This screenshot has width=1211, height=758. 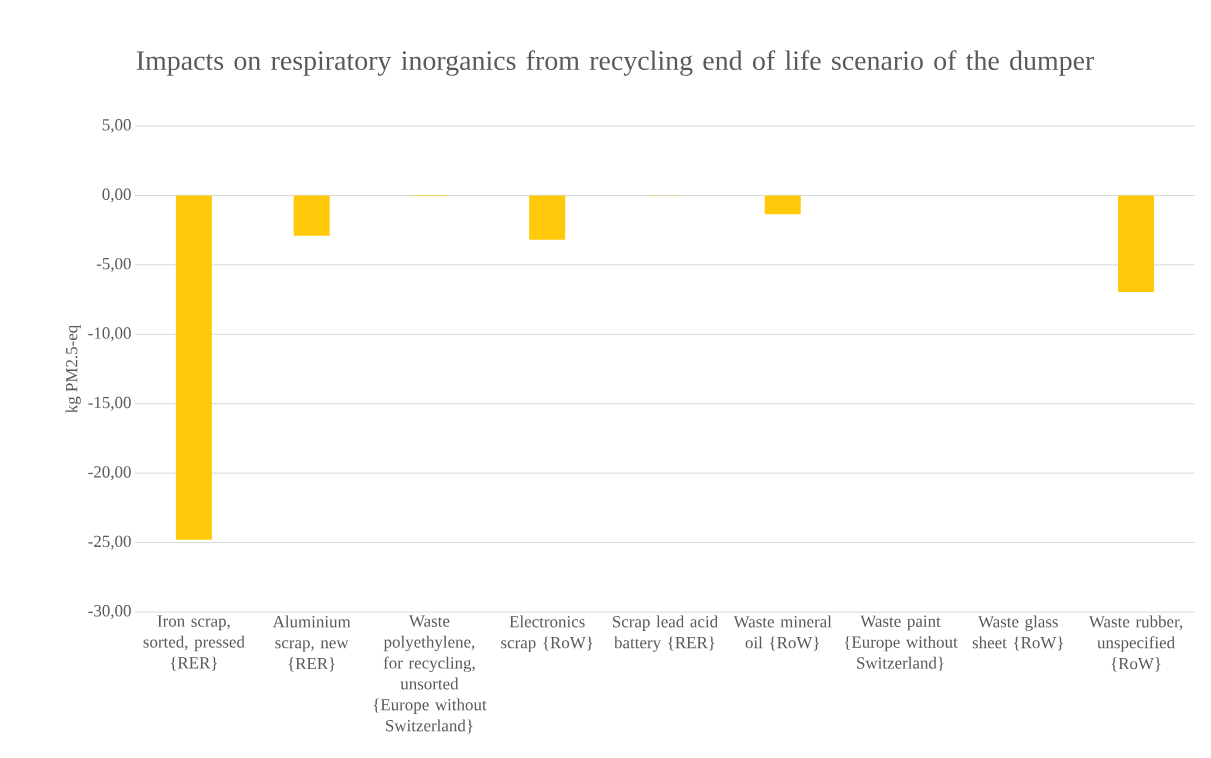 I want to click on y-tick-label: 5,00, so click(x=116, y=126).